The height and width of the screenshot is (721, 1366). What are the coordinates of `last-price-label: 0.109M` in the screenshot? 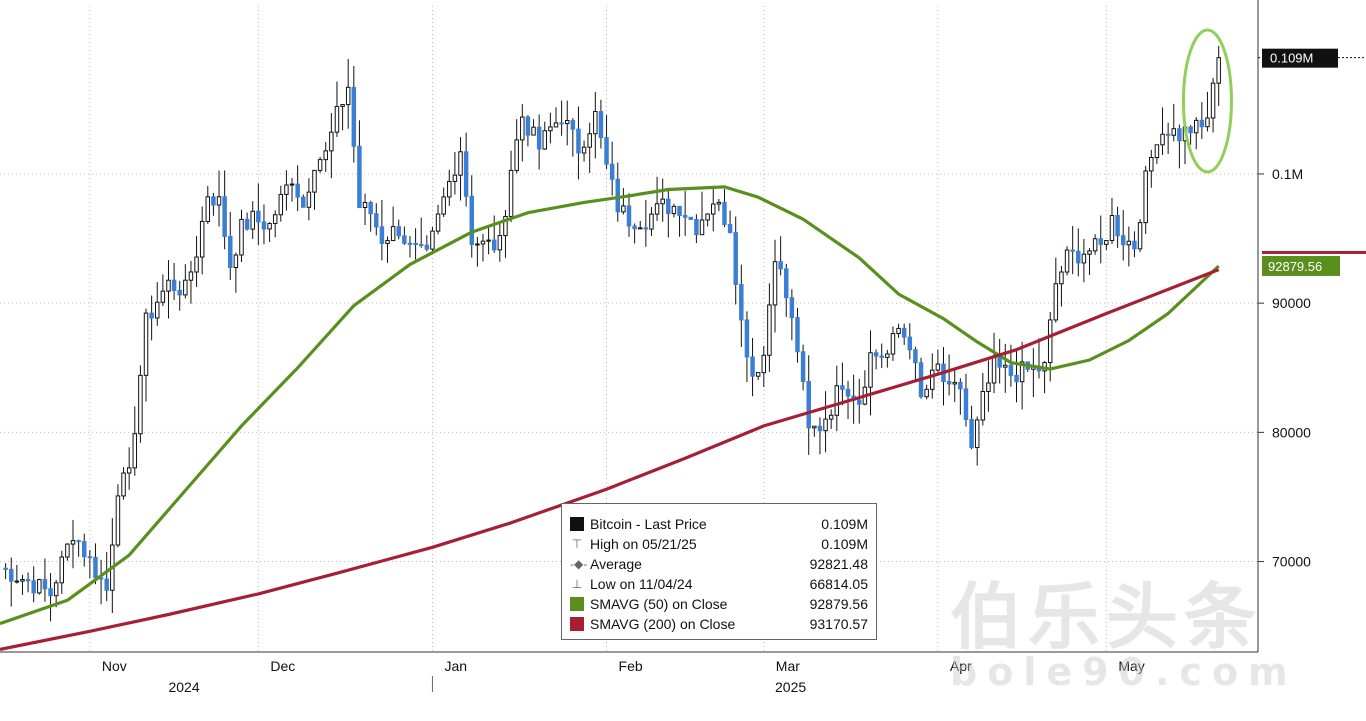 It's located at (1291, 58).